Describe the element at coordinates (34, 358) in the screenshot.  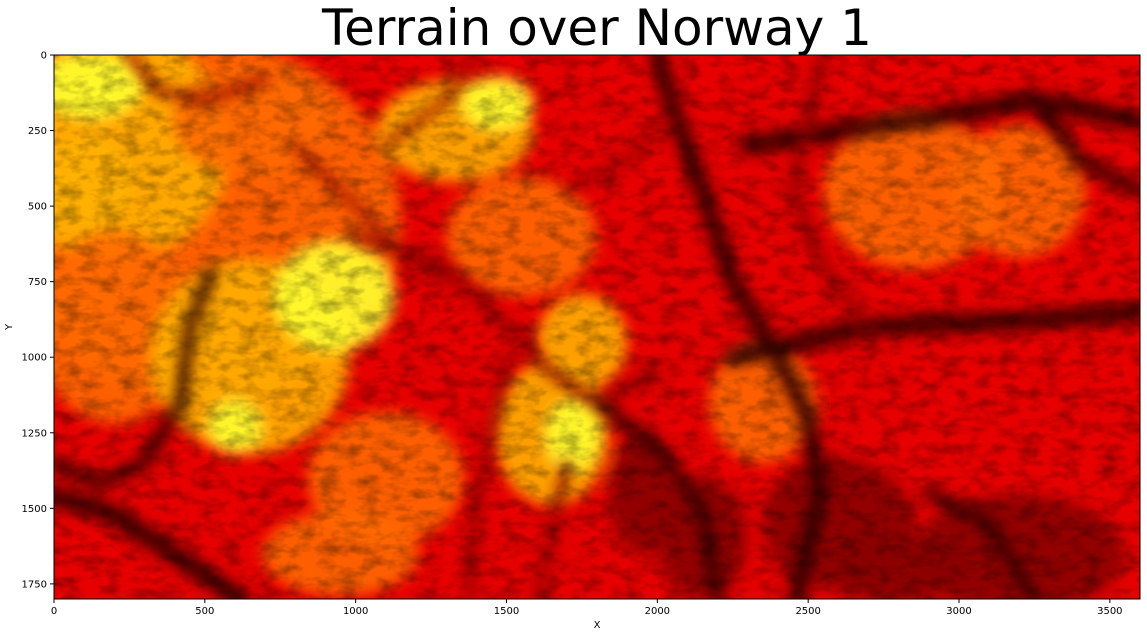
I see `y-tick-label: 1000` at that location.